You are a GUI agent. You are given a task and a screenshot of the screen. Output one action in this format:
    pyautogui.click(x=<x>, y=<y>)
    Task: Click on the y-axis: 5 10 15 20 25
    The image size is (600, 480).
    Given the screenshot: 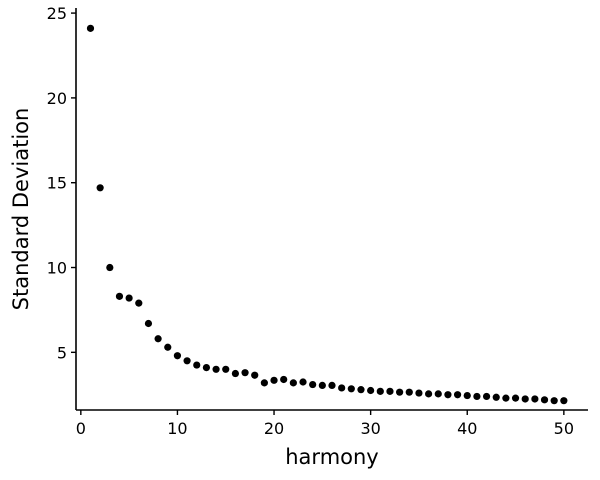 What is the action you would take?
    pyautogui.click(x=61, y=207)
    